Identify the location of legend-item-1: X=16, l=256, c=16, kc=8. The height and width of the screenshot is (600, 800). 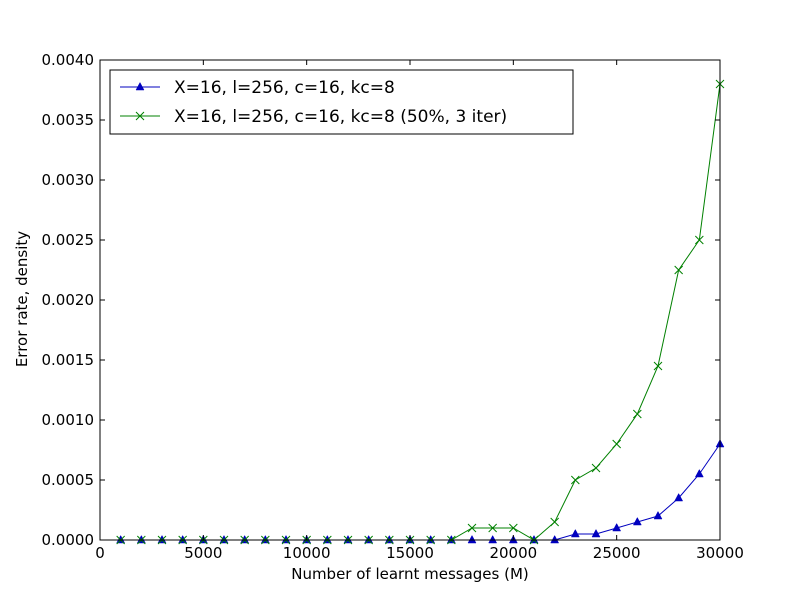
(257, 88).